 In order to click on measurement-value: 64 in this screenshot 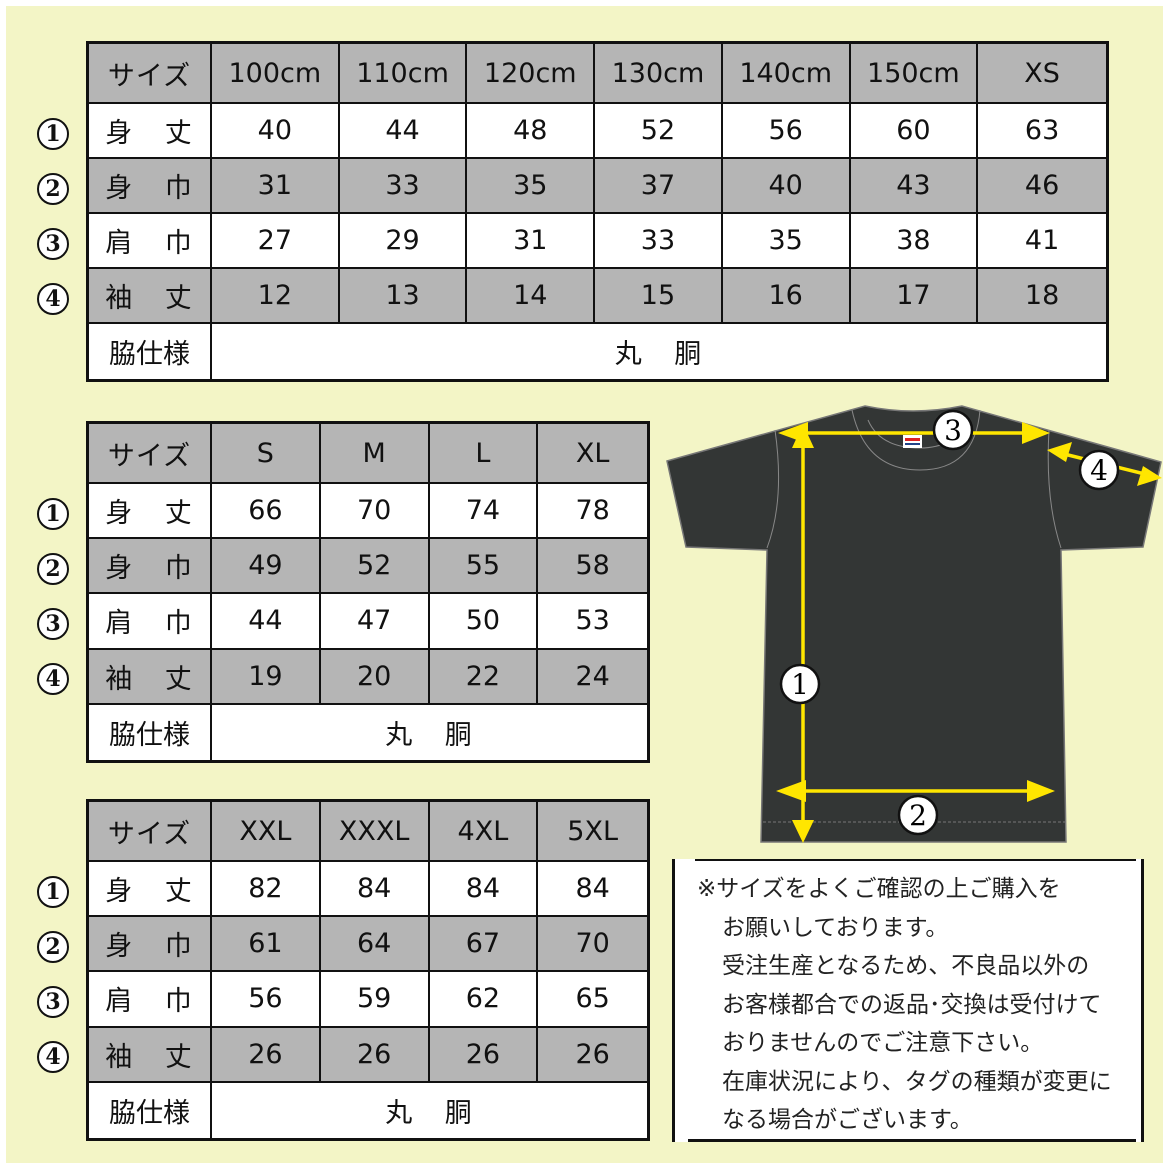, I will do `click(375, 944)`.